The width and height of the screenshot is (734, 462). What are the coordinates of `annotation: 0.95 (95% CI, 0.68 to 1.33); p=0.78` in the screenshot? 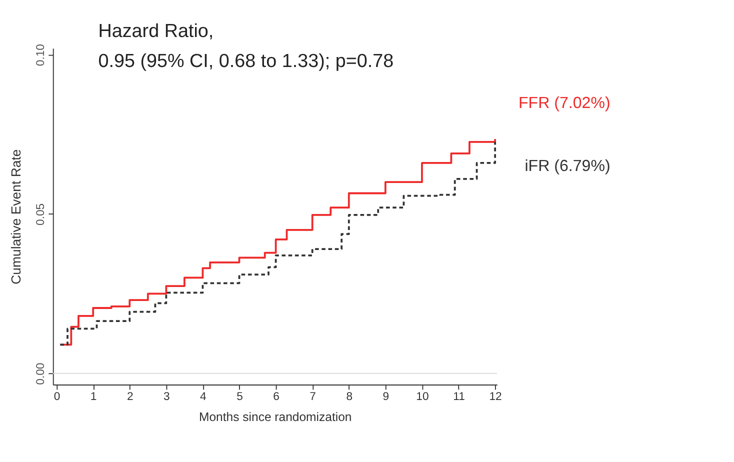 It's located at (246, 61).